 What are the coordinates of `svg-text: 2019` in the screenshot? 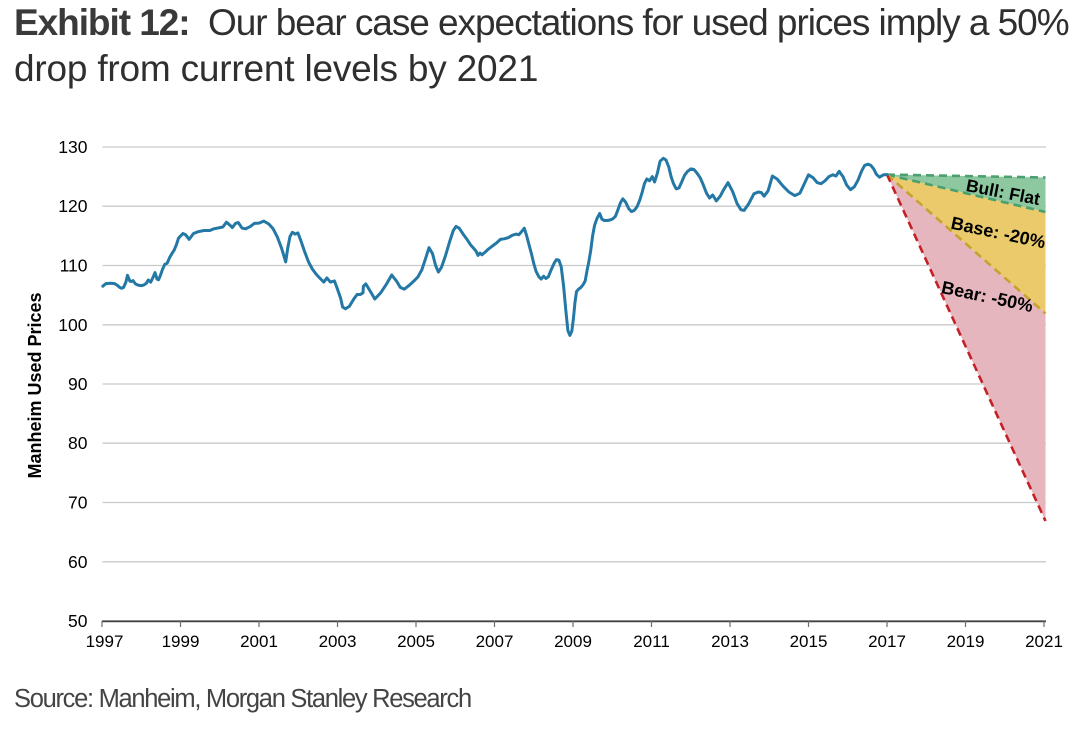 It's located at (966, 641).